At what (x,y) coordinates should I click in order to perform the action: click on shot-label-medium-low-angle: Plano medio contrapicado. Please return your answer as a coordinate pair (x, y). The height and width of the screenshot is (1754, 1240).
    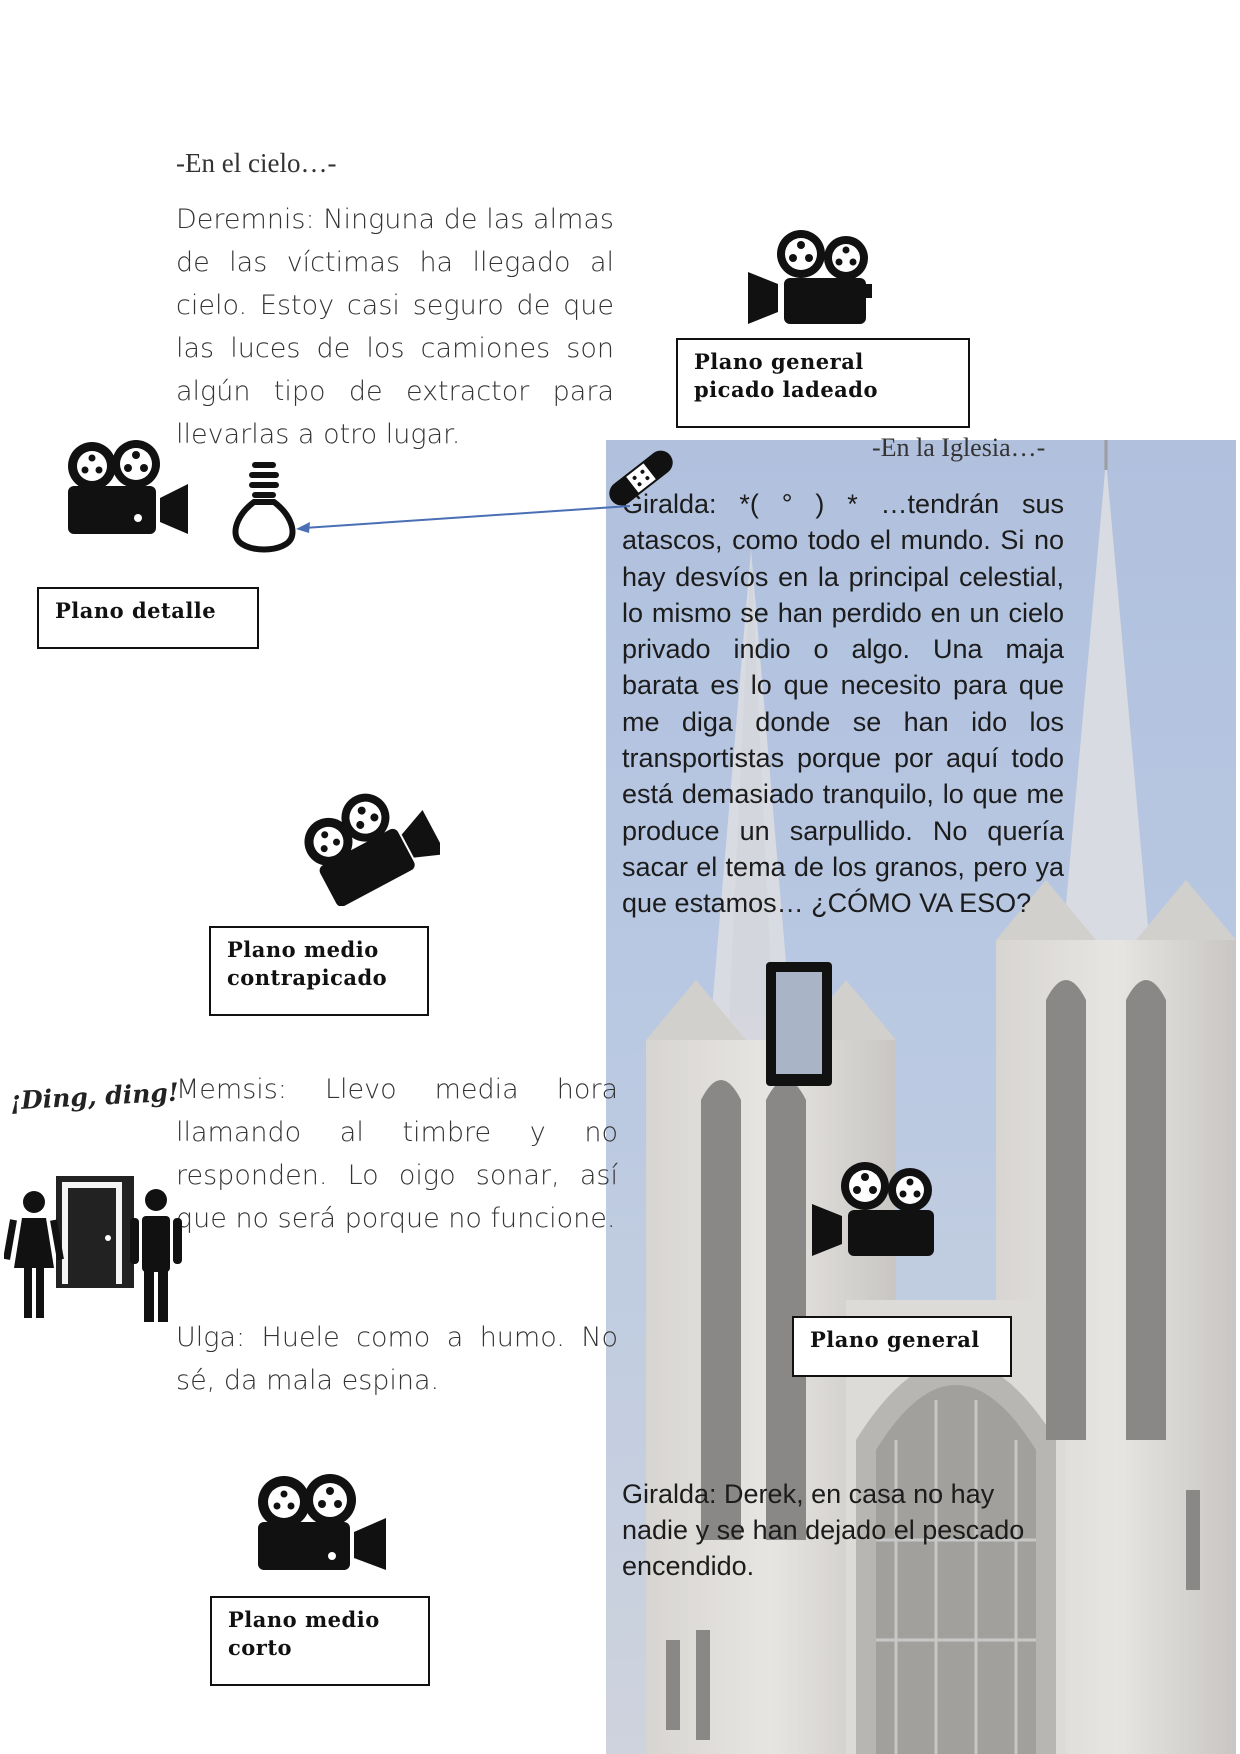
    Looking at the image, I should click on (319, 971).